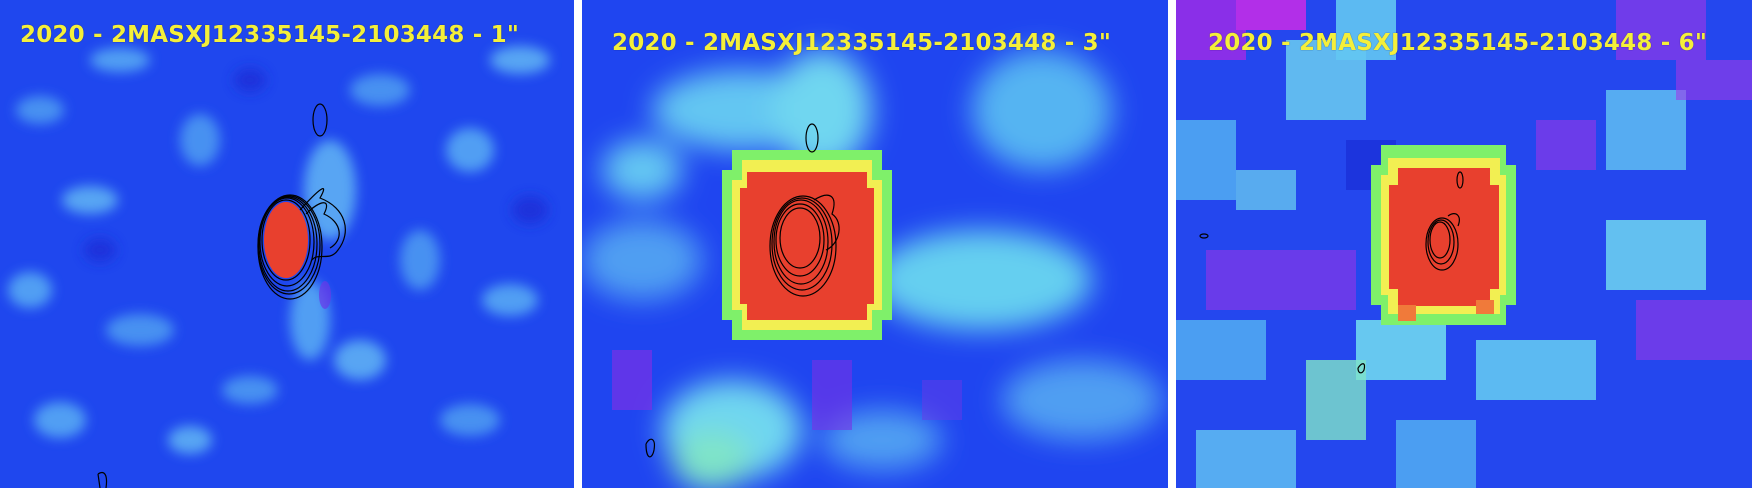  What do you see at coordinates (862, 43) in the screenshot?
I see `panel-title: 2020 - 2MASXJ12335145-2103448 - 3"` at bounding box center [862, 43].